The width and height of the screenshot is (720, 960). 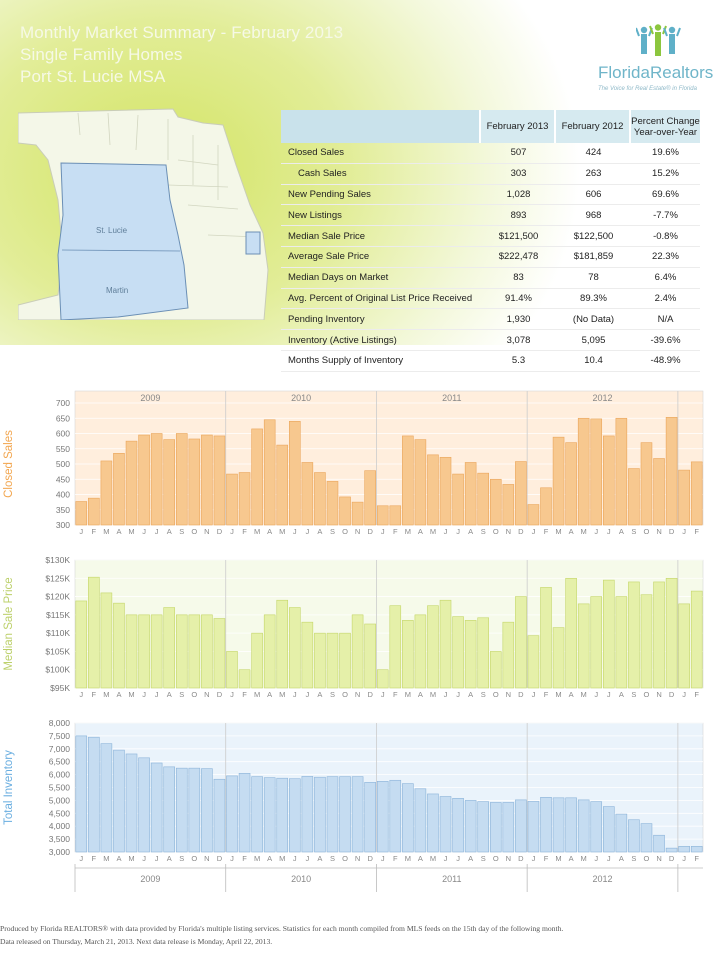 What do you see at coordinates (60, 839) in the screenshot?
I see `y-tick-label: 3,500` at bounding box center [60, 839].